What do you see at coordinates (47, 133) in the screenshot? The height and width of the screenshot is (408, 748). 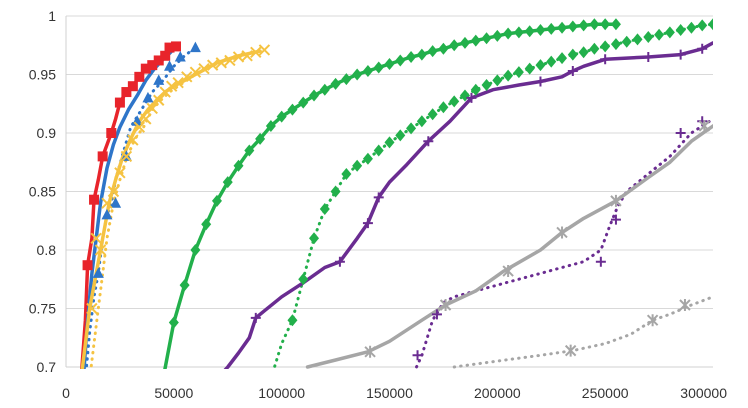 I see `y-tick-label: 0.9` at bounding box center [47, 133].